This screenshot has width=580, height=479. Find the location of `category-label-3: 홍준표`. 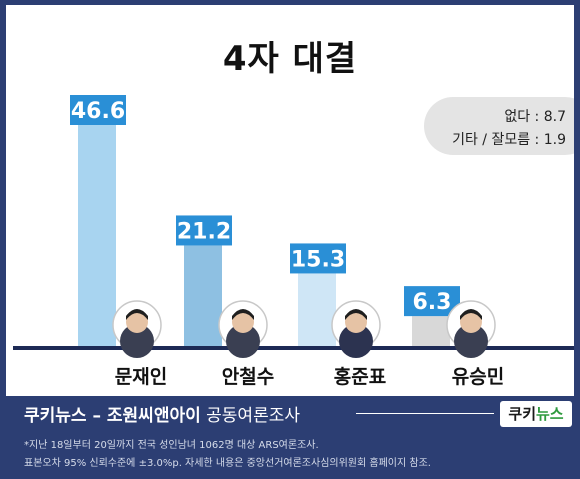

category-label-3: 홍준표 is located at coordinates (360, 376).